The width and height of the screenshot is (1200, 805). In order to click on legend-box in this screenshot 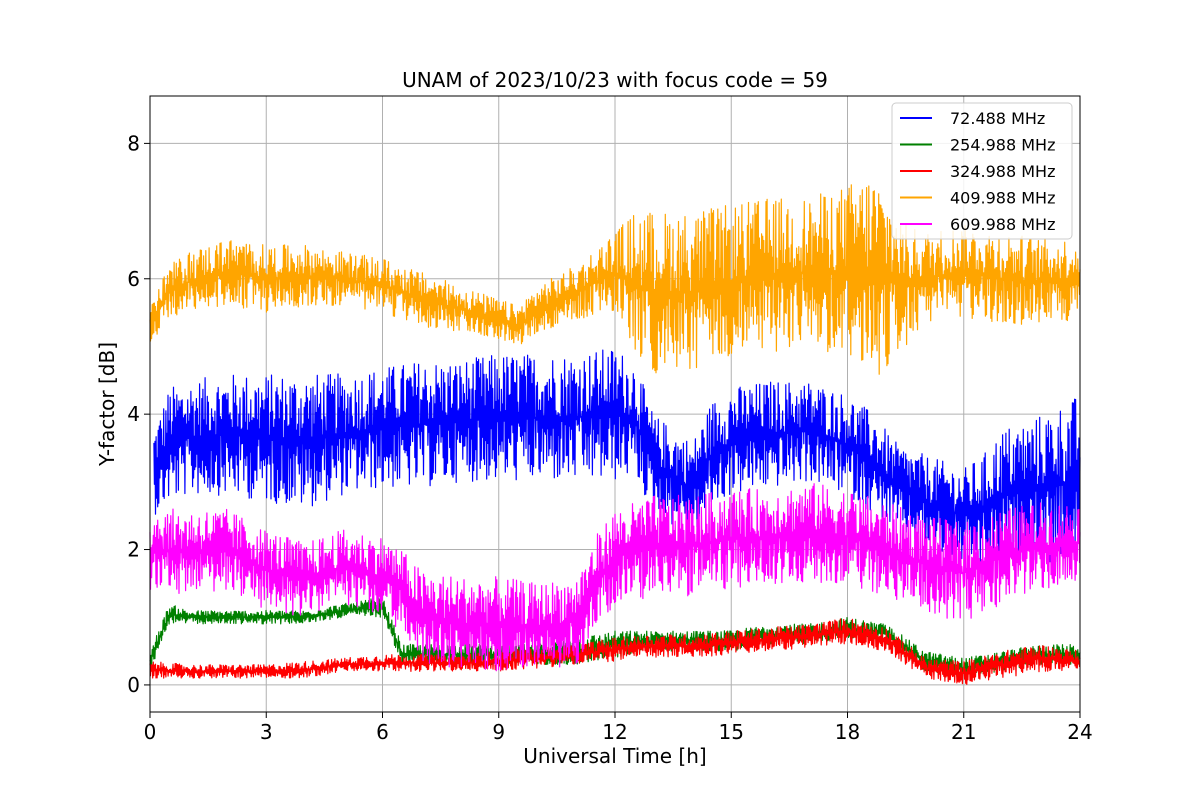, I will do `click(982, 171)`.